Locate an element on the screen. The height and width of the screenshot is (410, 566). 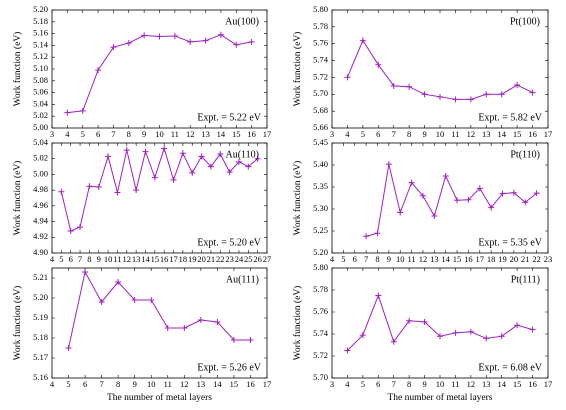
panel-label: Pt(110) is located at coordinates (525, 154).